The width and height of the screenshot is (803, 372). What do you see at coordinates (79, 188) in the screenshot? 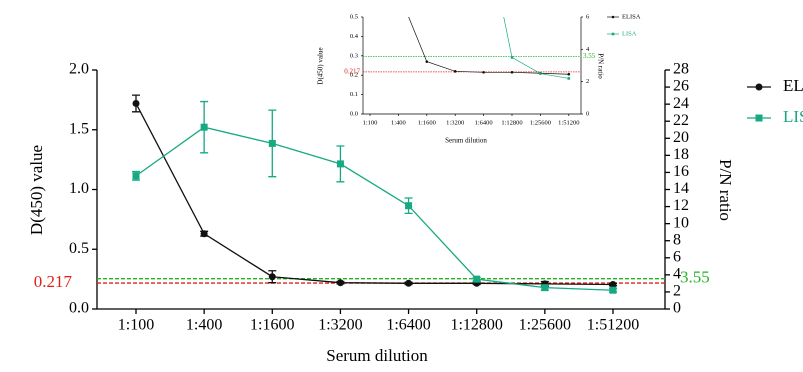
I see `y-tick-label: 1.0` at bounding box center [79, 188].